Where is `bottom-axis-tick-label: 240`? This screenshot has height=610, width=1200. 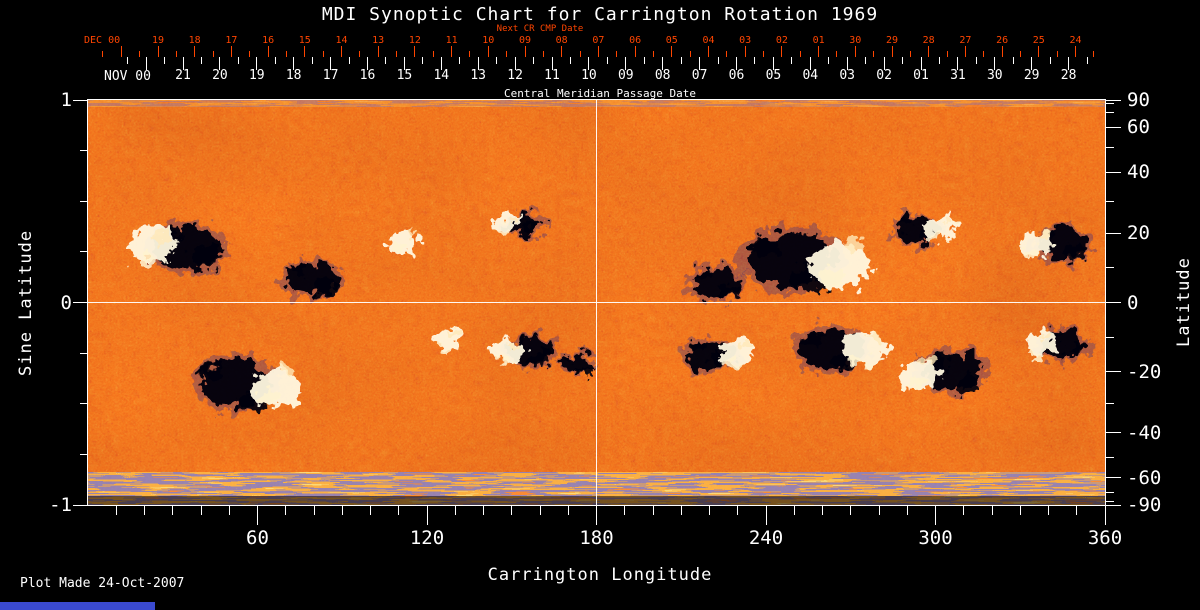 bottom-axis-tick-label: 240 is located at coordinates (766, 538).